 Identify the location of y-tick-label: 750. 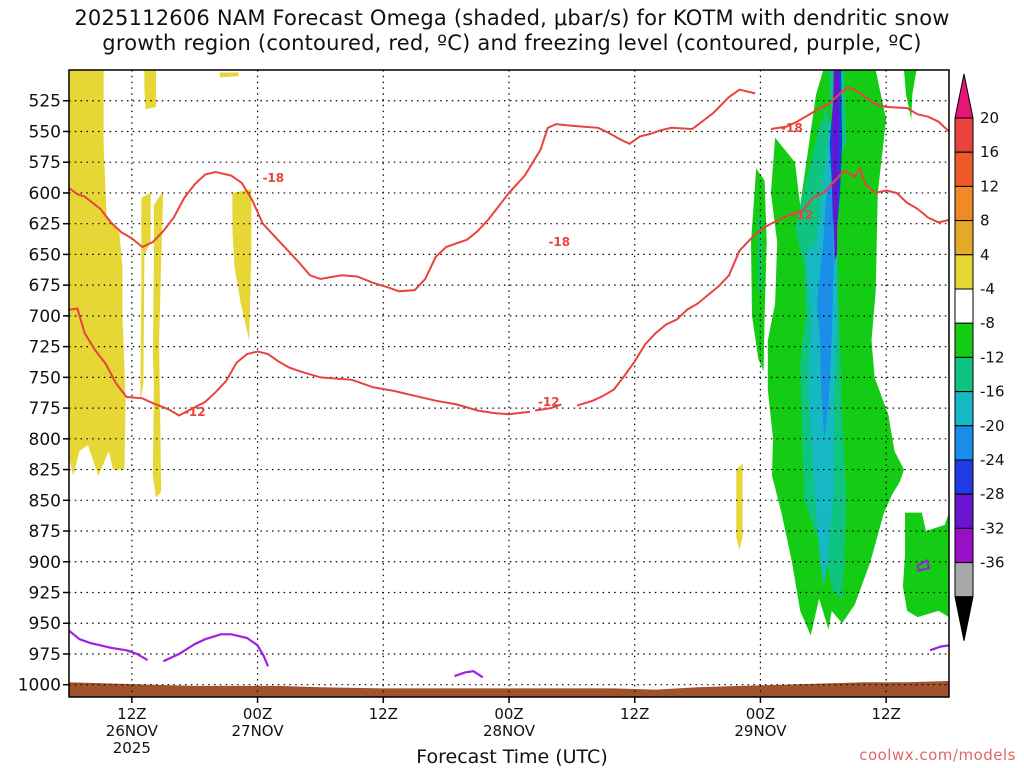
(45, 378).